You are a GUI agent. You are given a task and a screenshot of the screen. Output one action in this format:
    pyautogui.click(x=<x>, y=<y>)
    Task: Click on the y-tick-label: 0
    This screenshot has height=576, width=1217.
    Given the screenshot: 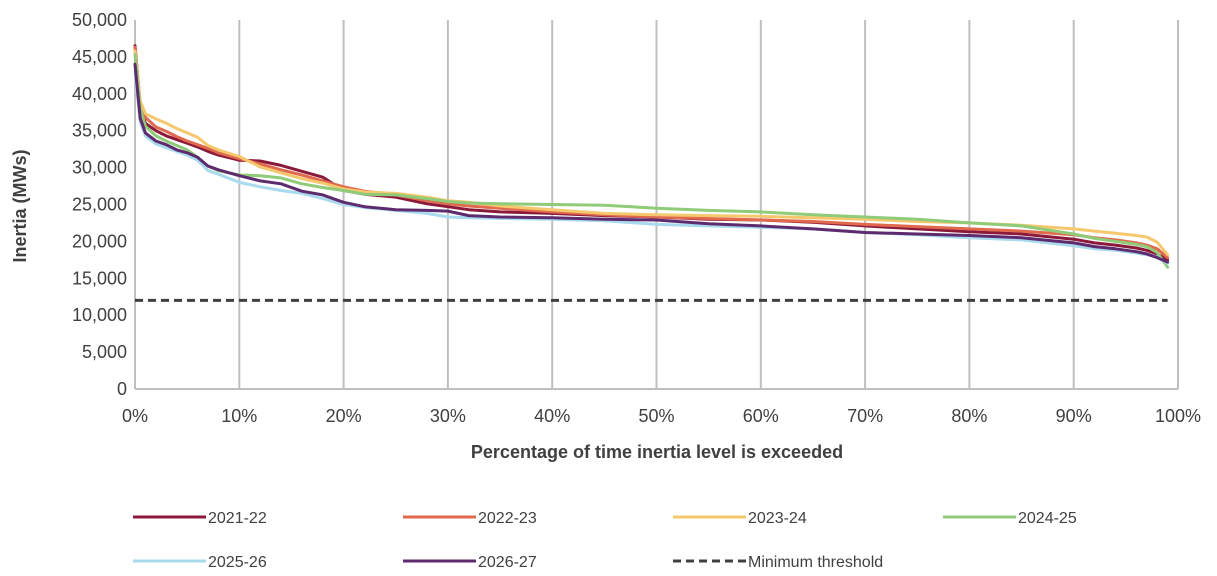 What is the action you would take?
    pyautogui.click(x=122, y=389)
    